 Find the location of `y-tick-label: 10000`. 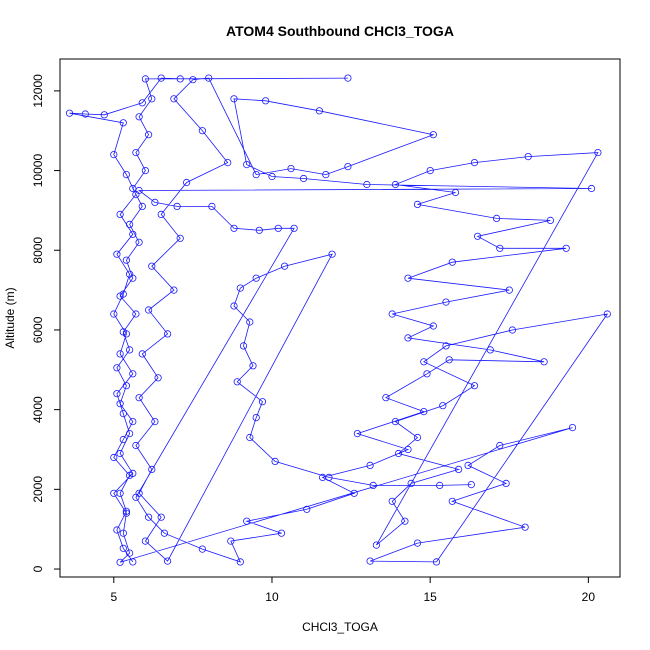

y-tick-label: 10000 is located at coordinates (38, 171).